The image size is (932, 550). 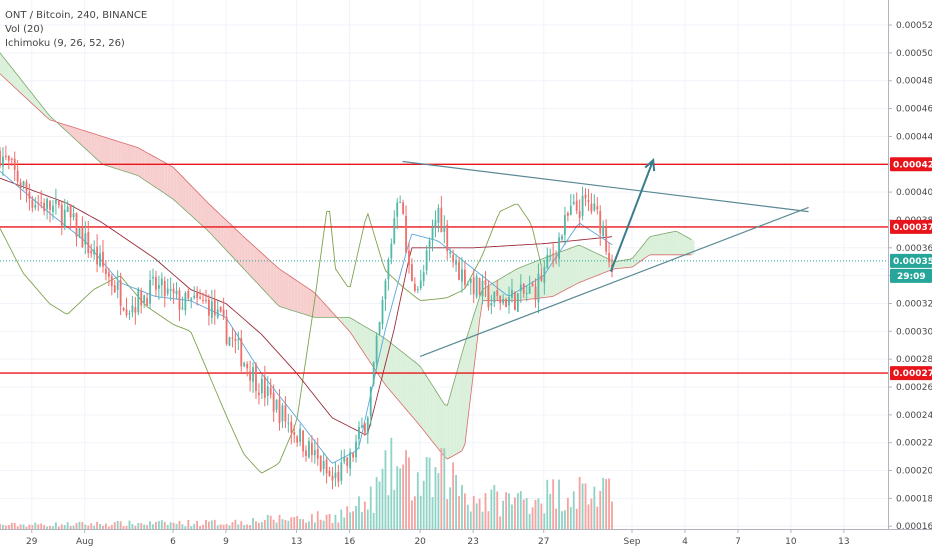 What do you see at coordinates (76, 15) in the screenshot?
I see `legend-symbol: ONT / Bitcoin, 240, BINANCE` at bounding box center [76, 15].